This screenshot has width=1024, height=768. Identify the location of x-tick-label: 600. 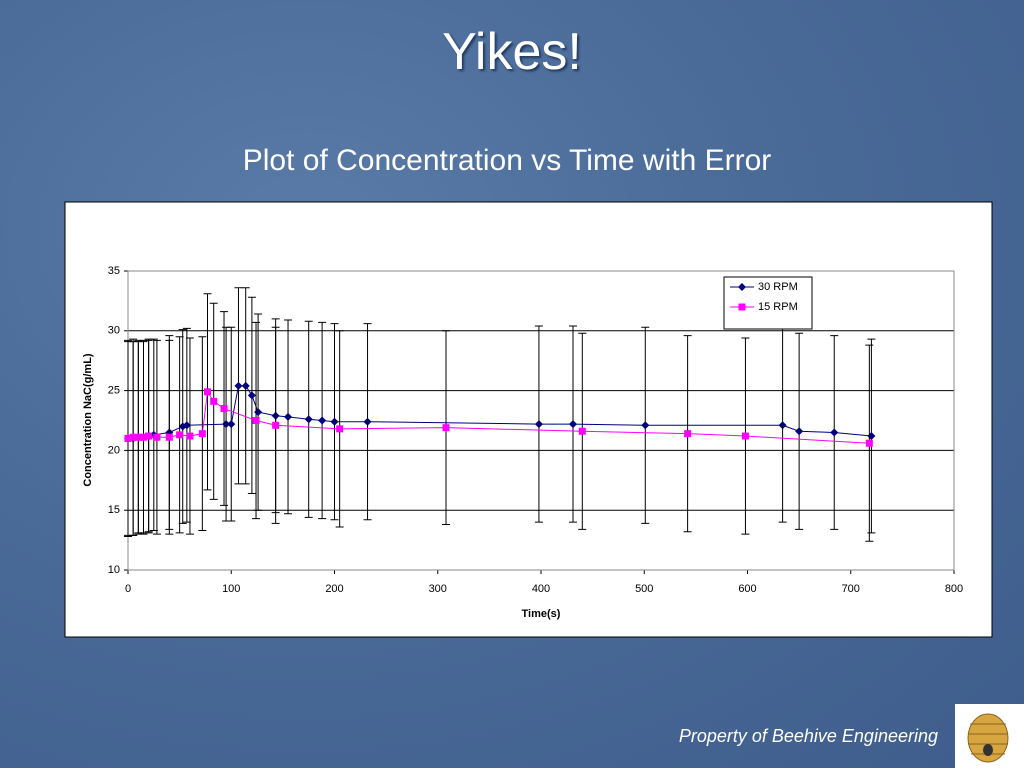
(747, 589).